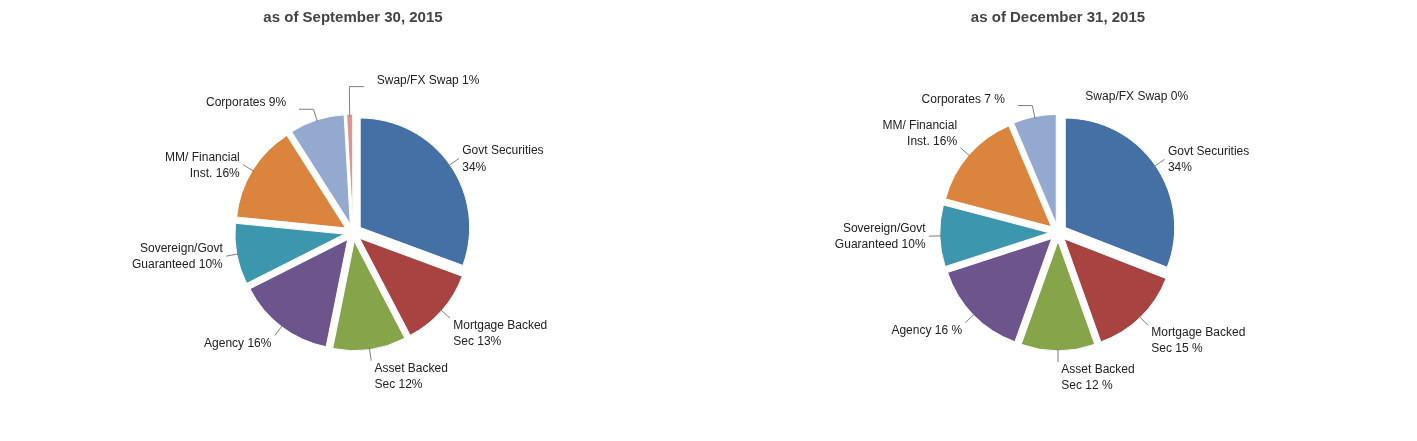 The image size is (1417, 441). Describe the element at coordinates (1198, 340) in the screenshot. I see `slice-label: Mortgage Backed Sec 15 %` at that location.